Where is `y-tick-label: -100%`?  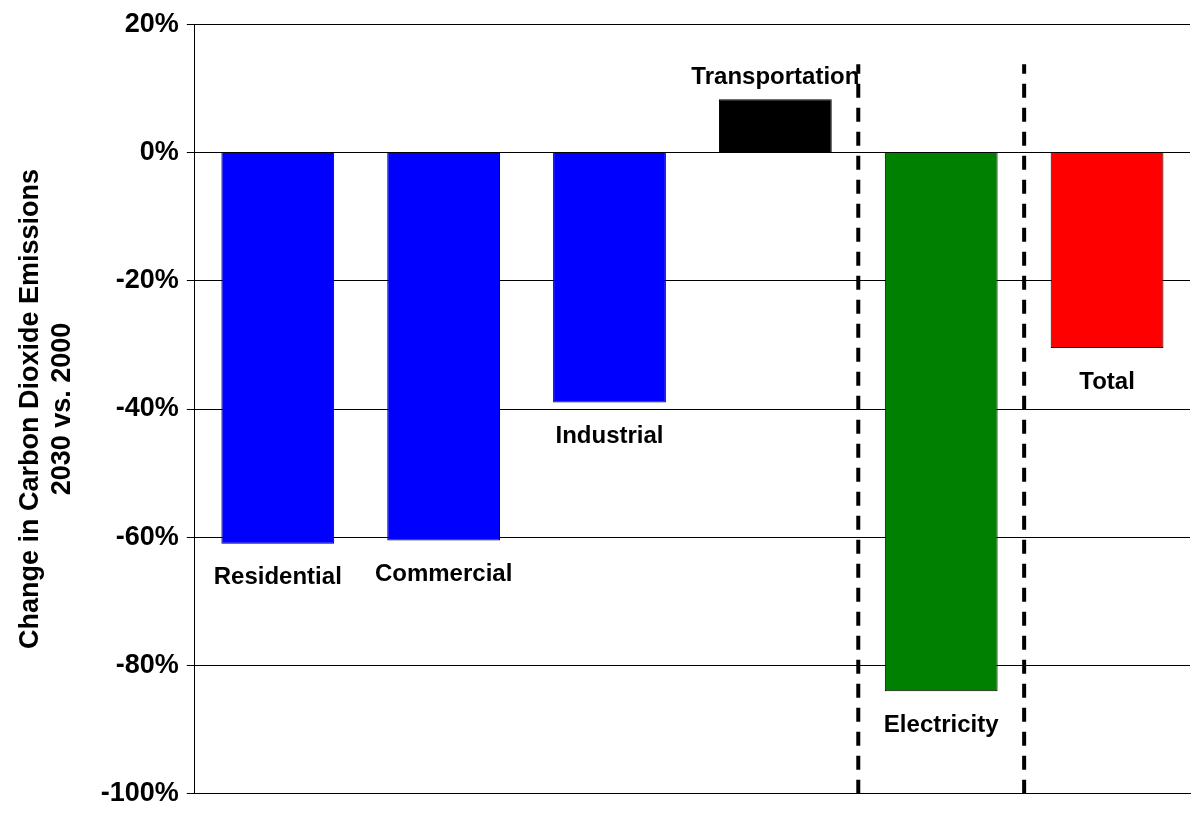 y-tick-label: -100% is located at coordinates (139, 792).